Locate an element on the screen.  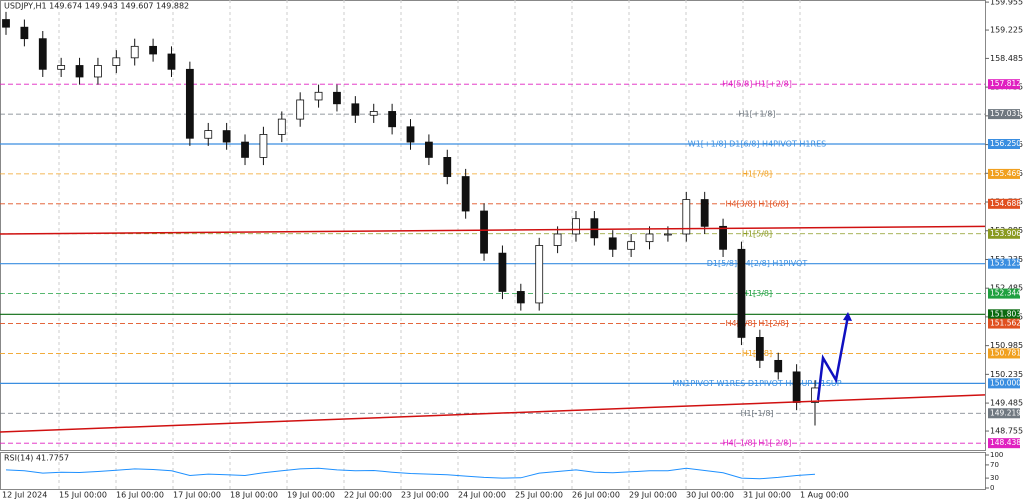
rsi-line is located at coordinates (410, 473).